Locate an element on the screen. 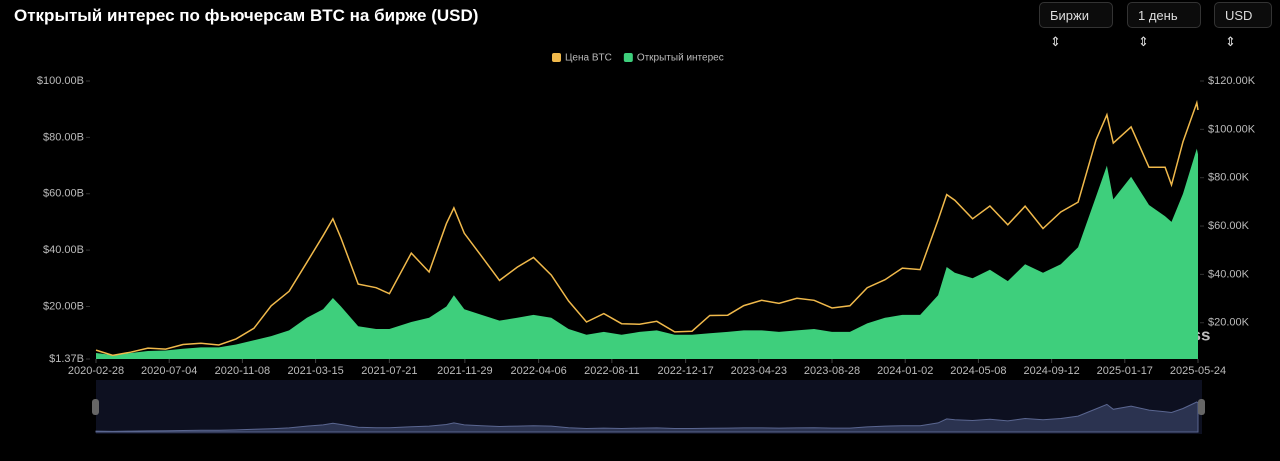 The height and width of the screenshot is (461, 1280). y2-tick-label: $20.00K is located at coordinates (1229, 323).